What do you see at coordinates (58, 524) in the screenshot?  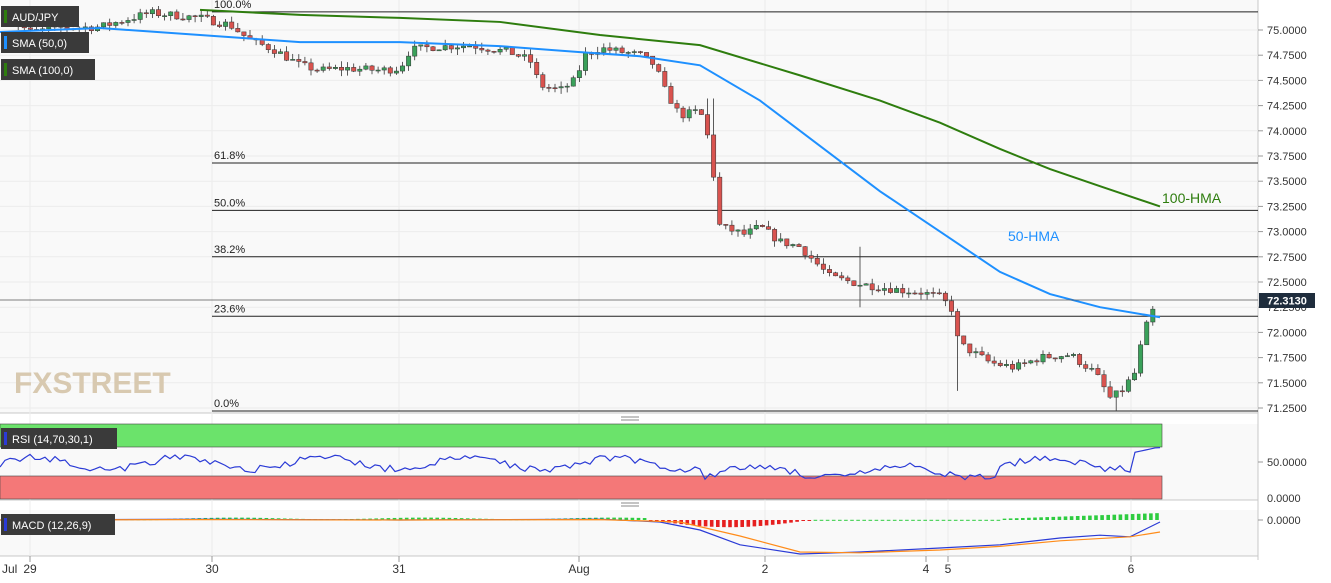 I see `legend-macd: MACD (12,26,9)` at bounding box center [58, 524].